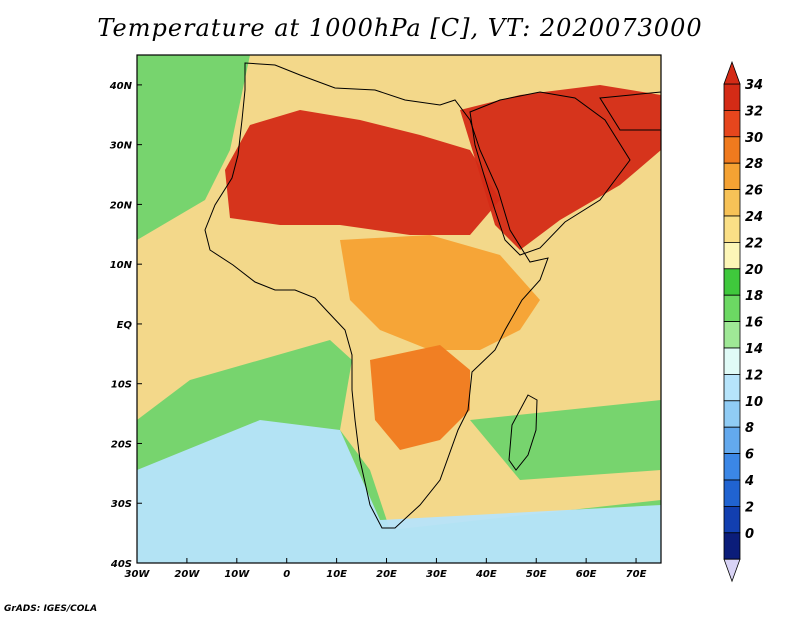  What do you see at coordinates (754, 217) in the screenshot?
I see `colorbar-label: 24` at bounding box center [754, 217].